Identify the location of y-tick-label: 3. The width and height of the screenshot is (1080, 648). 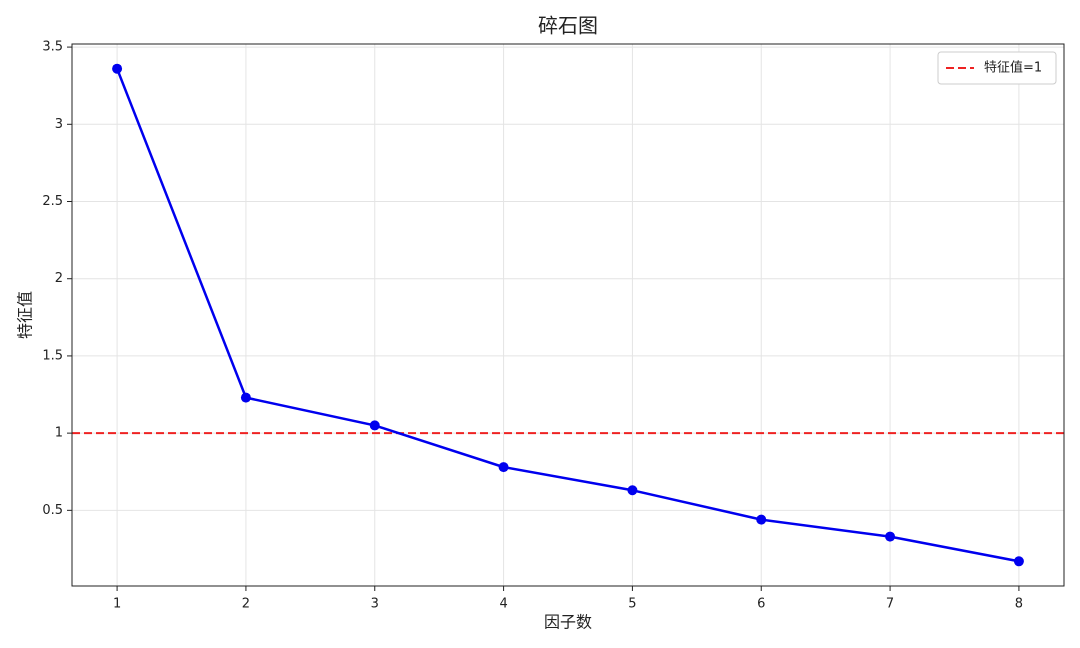
(59, 124).